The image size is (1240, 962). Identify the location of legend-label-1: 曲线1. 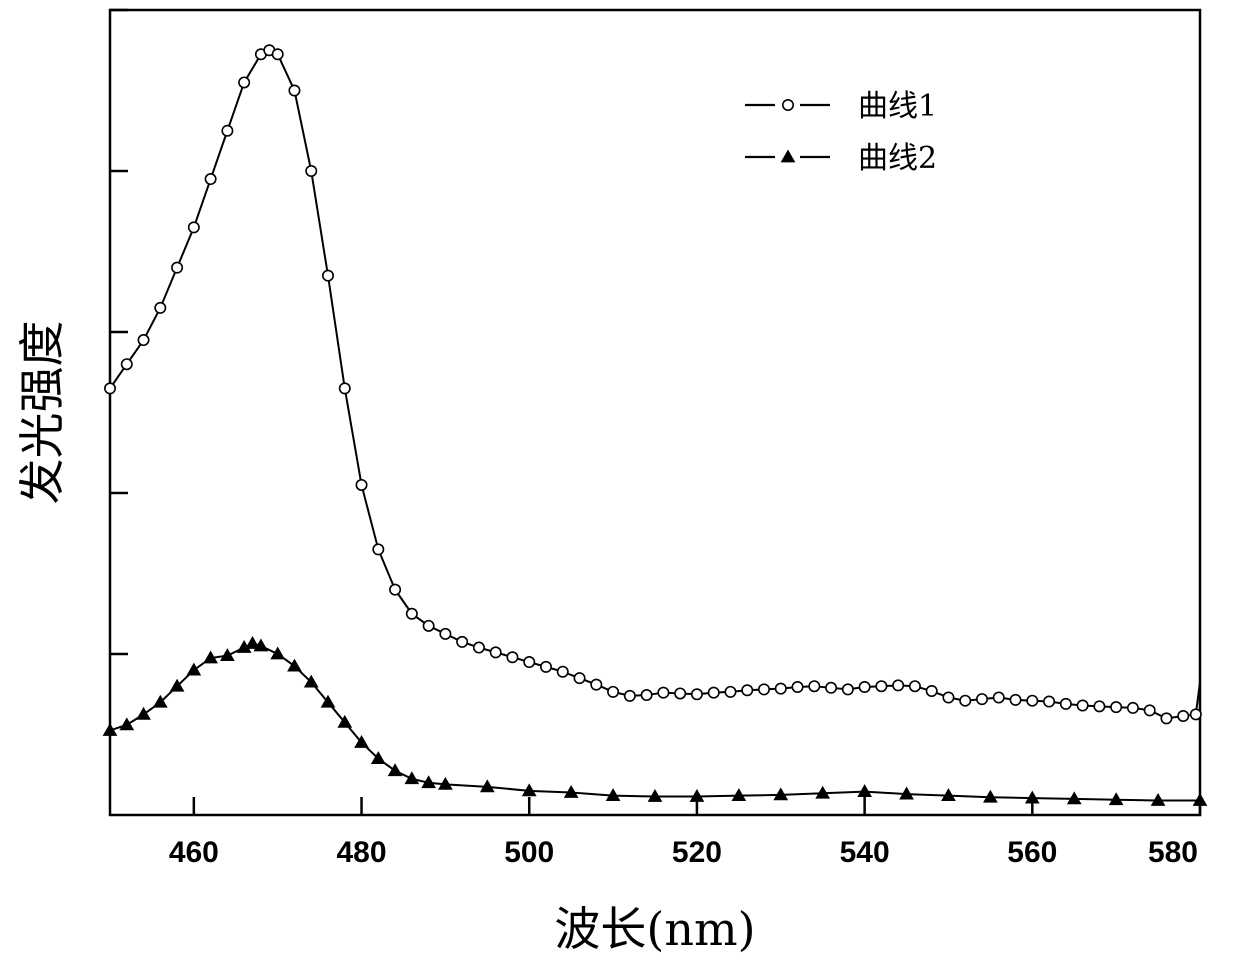
(897, 106).